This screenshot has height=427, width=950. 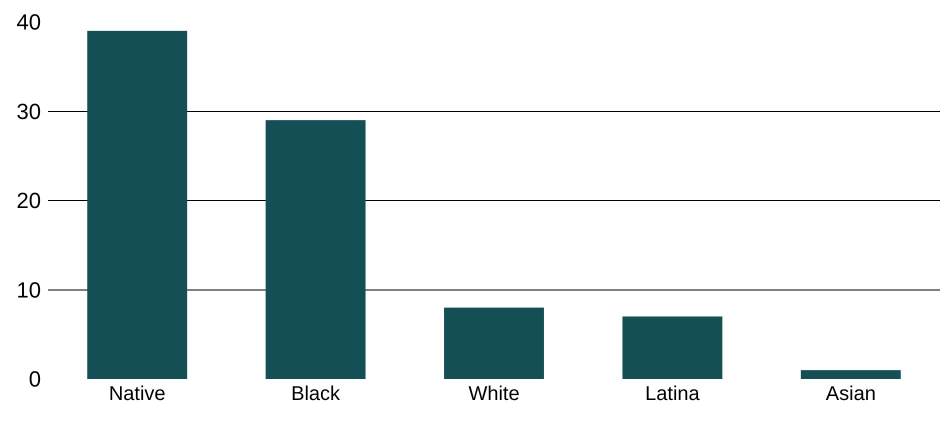 I want to click on x-tick-label: Latina, so click(x=673, y=394).